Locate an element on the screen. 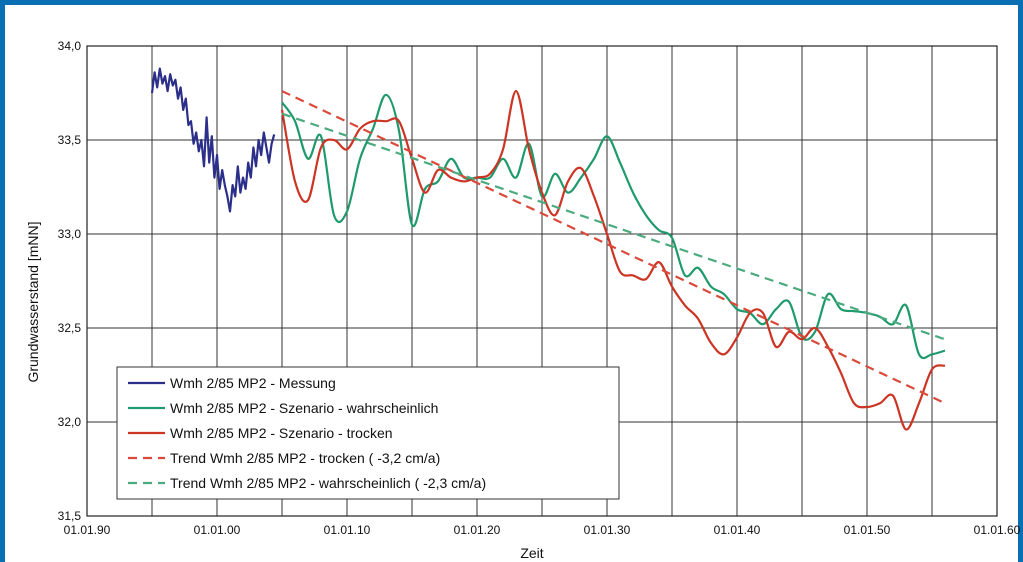 This screenshot has height=562, width=1023. x-tick-label: 01.01.30 is located at coordinates (607, 530).